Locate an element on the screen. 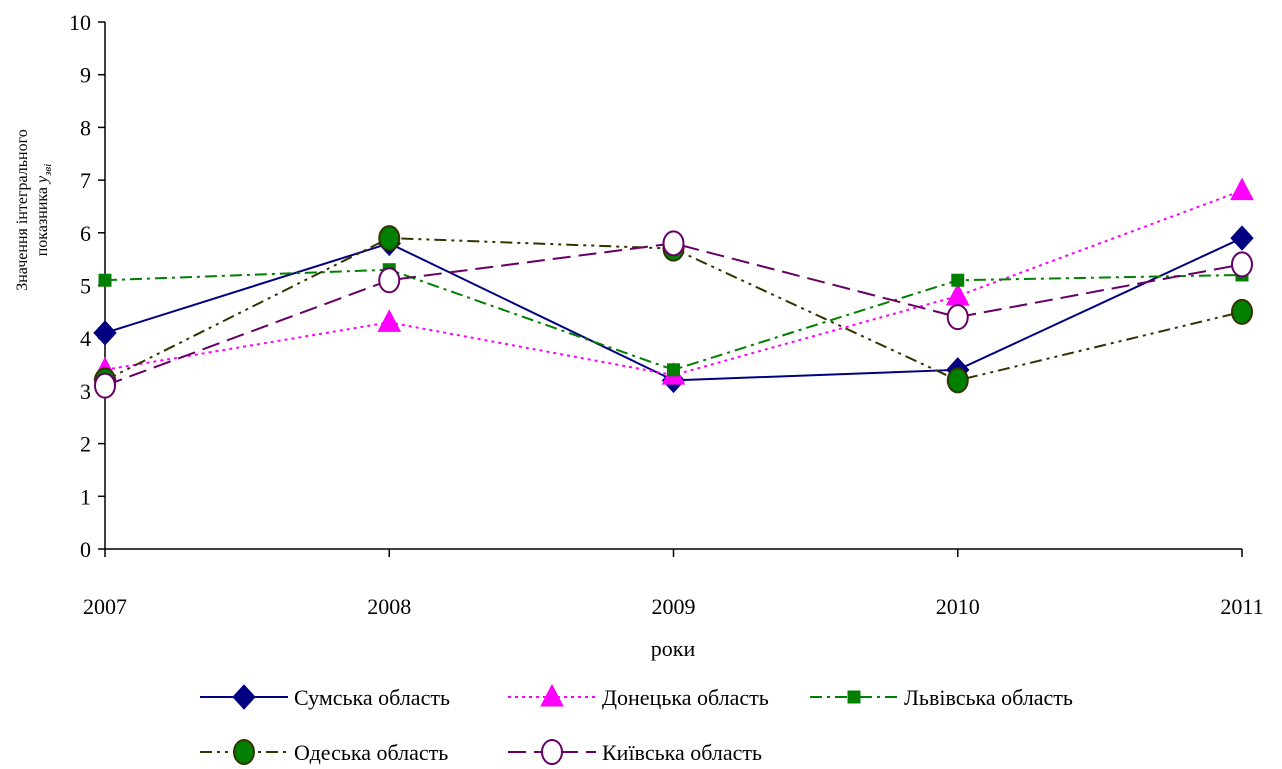 The image size is (1282, 769). y-axis-title-subscript: зві is located at coordinates (48, 170).